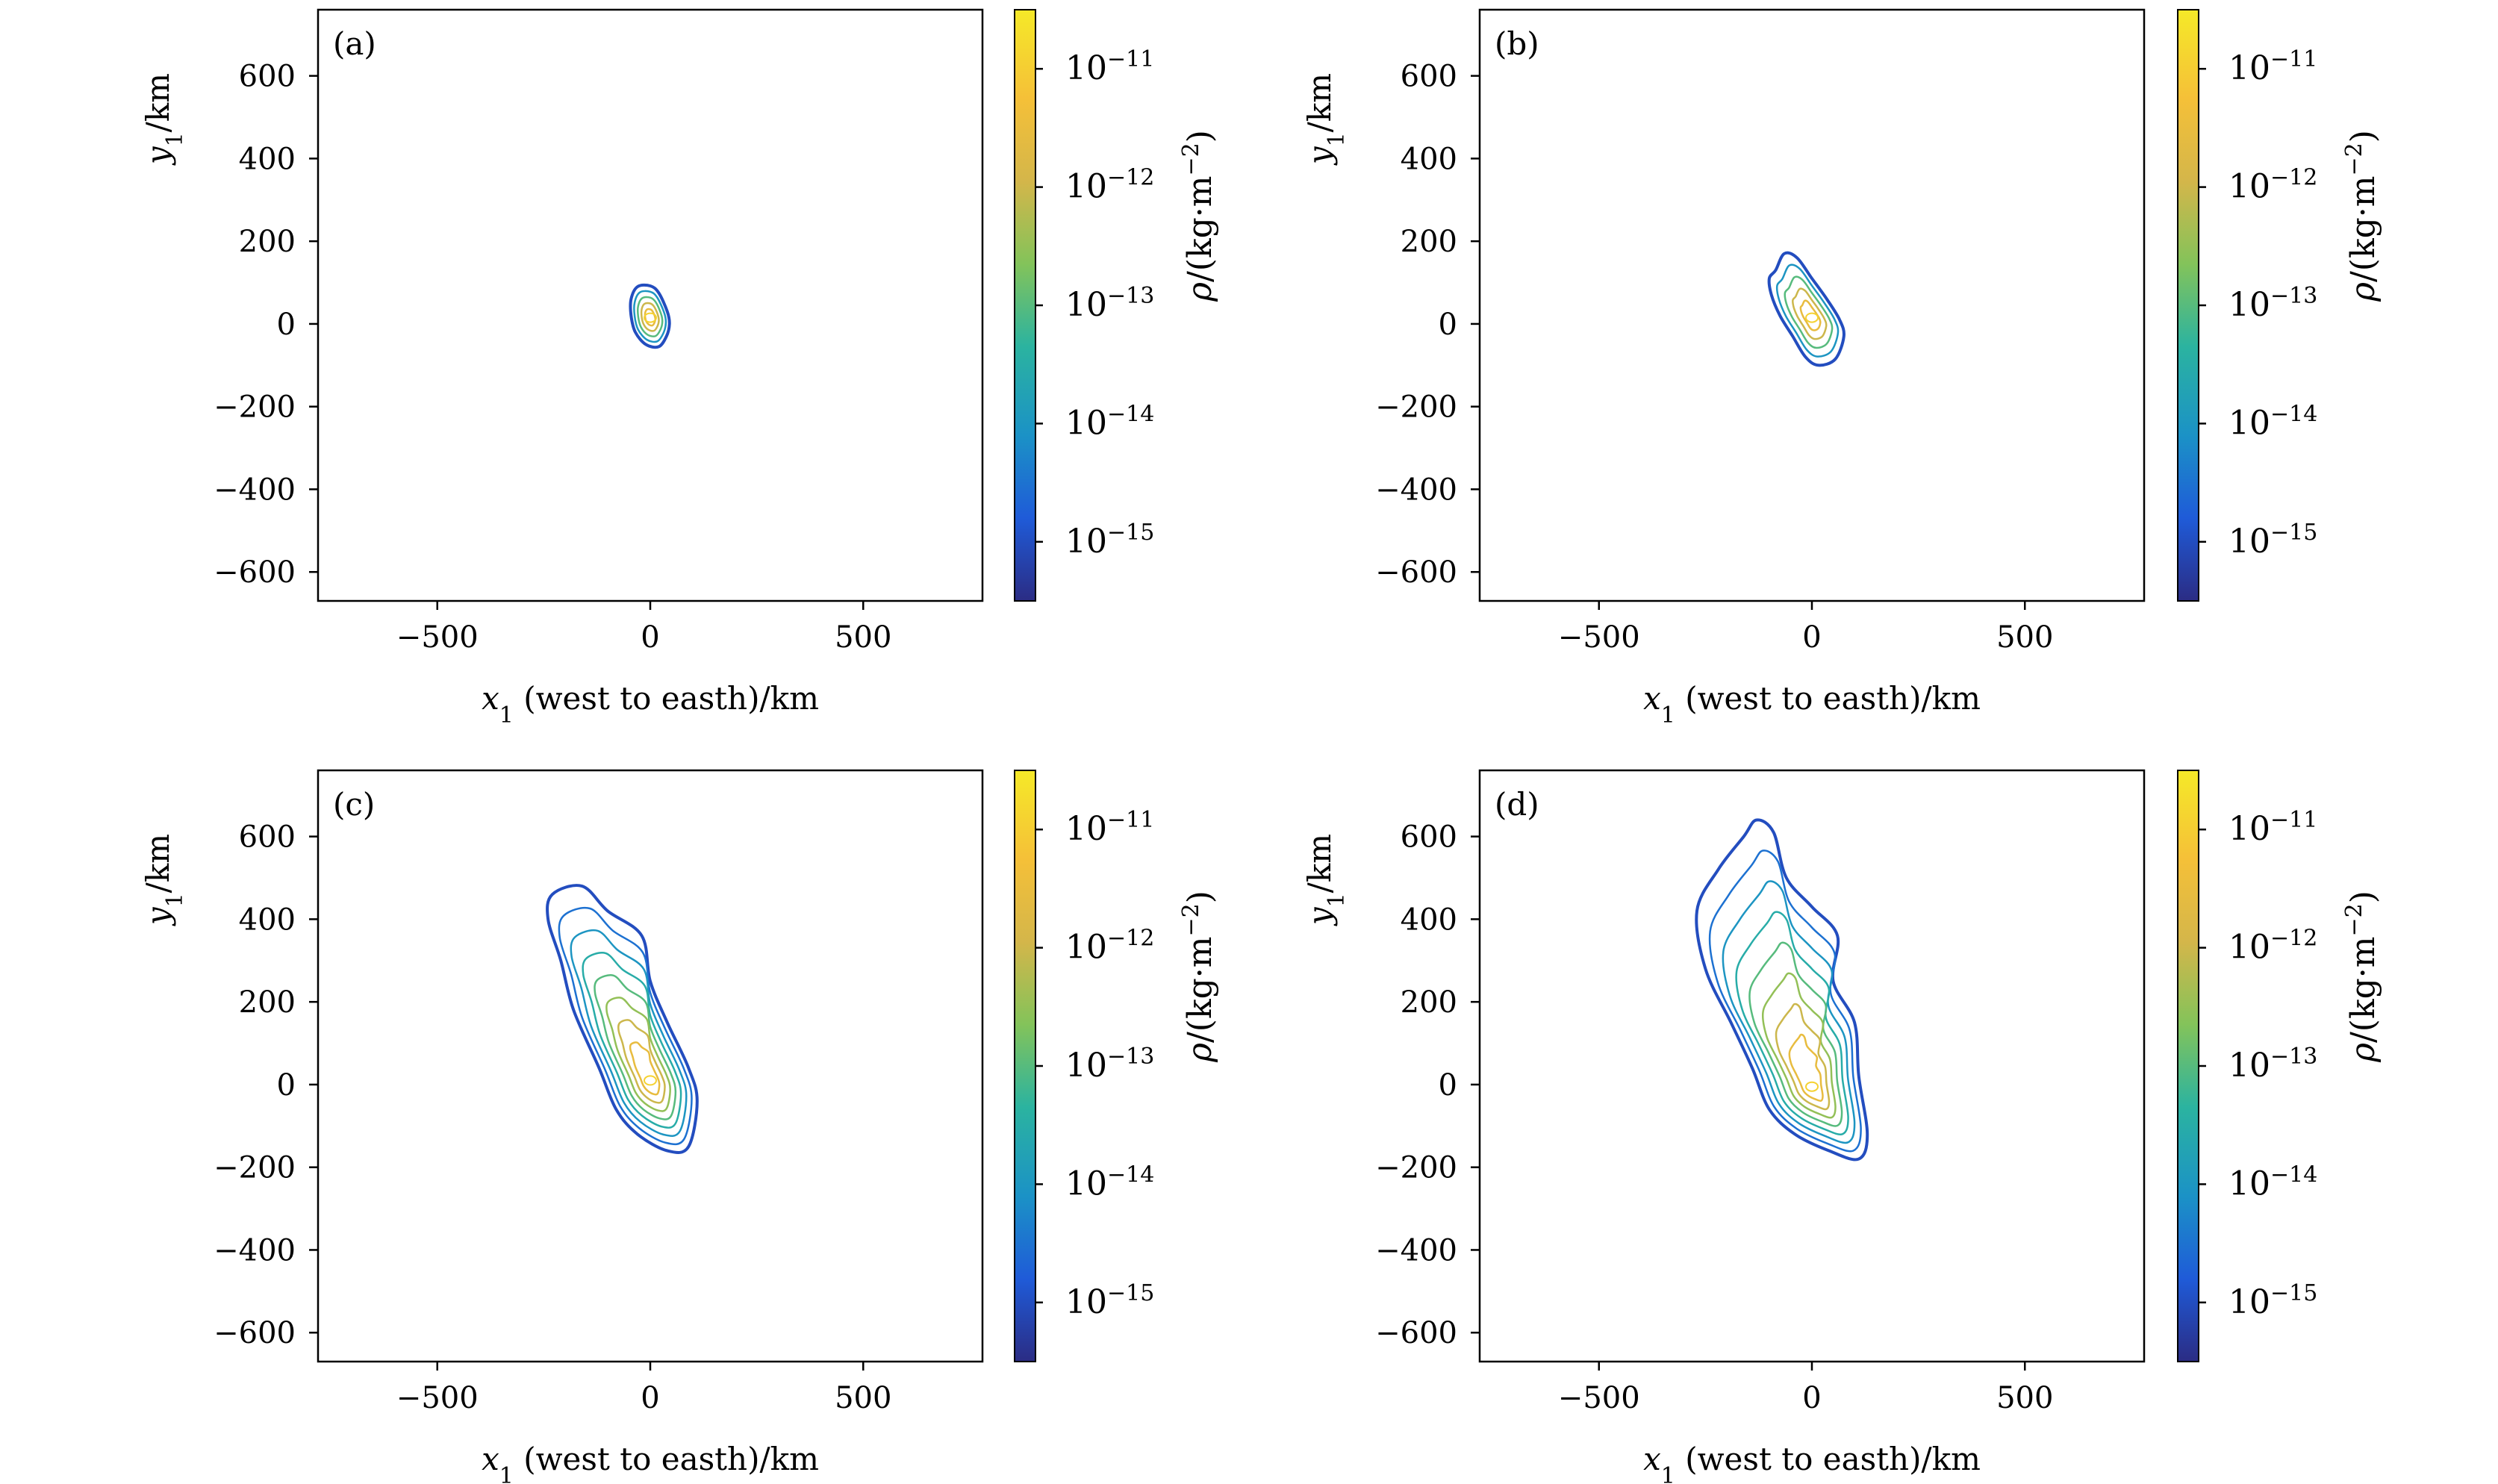 This screenshot has width=2498, height=1484. Describe the element at coordinates (1517, 43) in the screenshot. I see `panel-label: (b)` at that location.